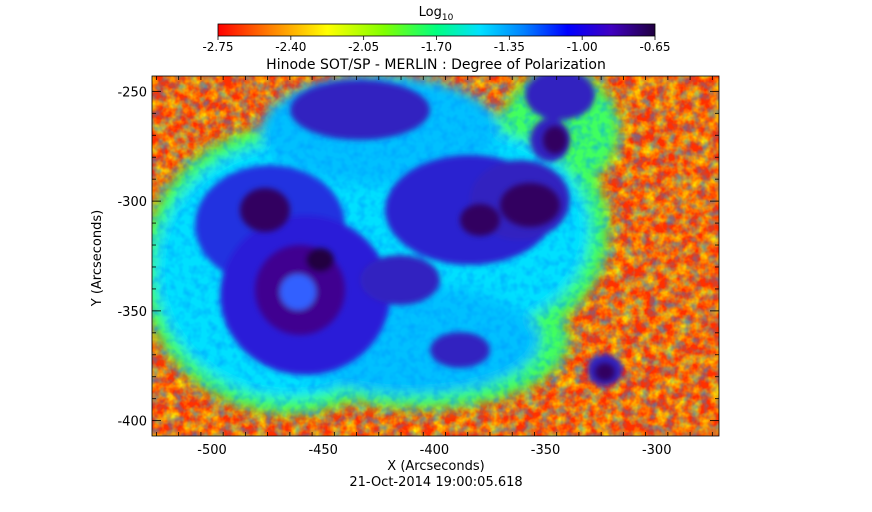  I want to click on colorbar-tick-label: -0.65, so click(654, 47).